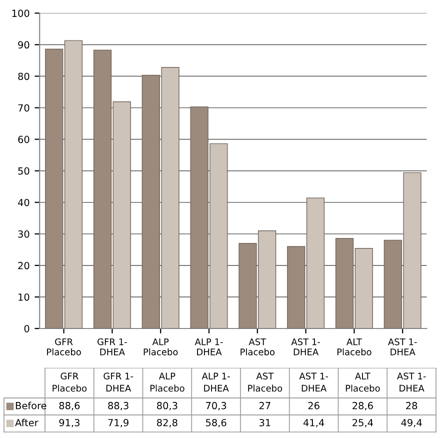 This screenshot has height=438, width=440. What do you see at coordinates (363, 382) in the screenshot?
I see `category-label: ALT Placebo` at bounding box center [363, 382].